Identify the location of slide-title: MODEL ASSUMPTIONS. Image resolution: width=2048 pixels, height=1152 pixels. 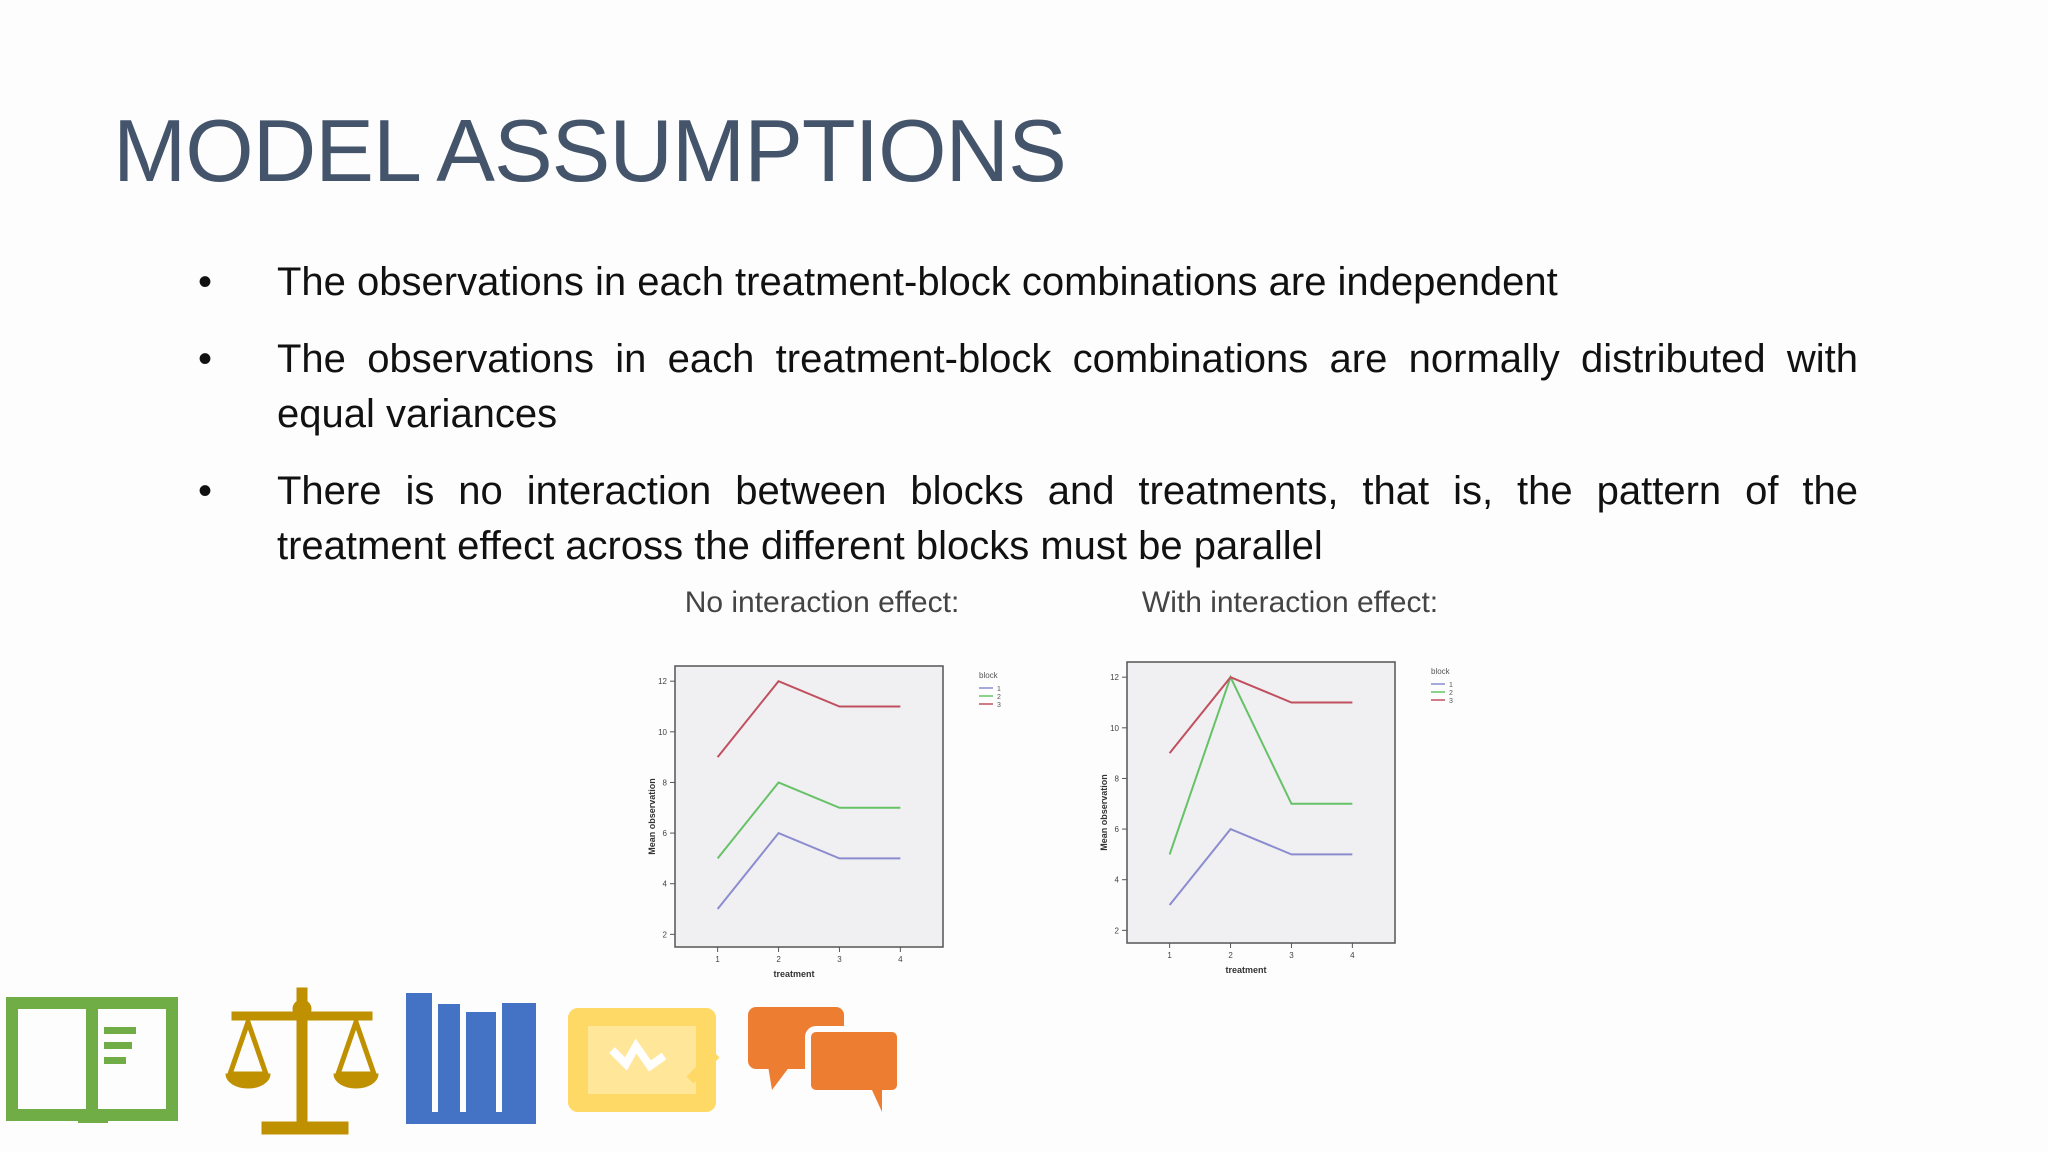
(590, 150).